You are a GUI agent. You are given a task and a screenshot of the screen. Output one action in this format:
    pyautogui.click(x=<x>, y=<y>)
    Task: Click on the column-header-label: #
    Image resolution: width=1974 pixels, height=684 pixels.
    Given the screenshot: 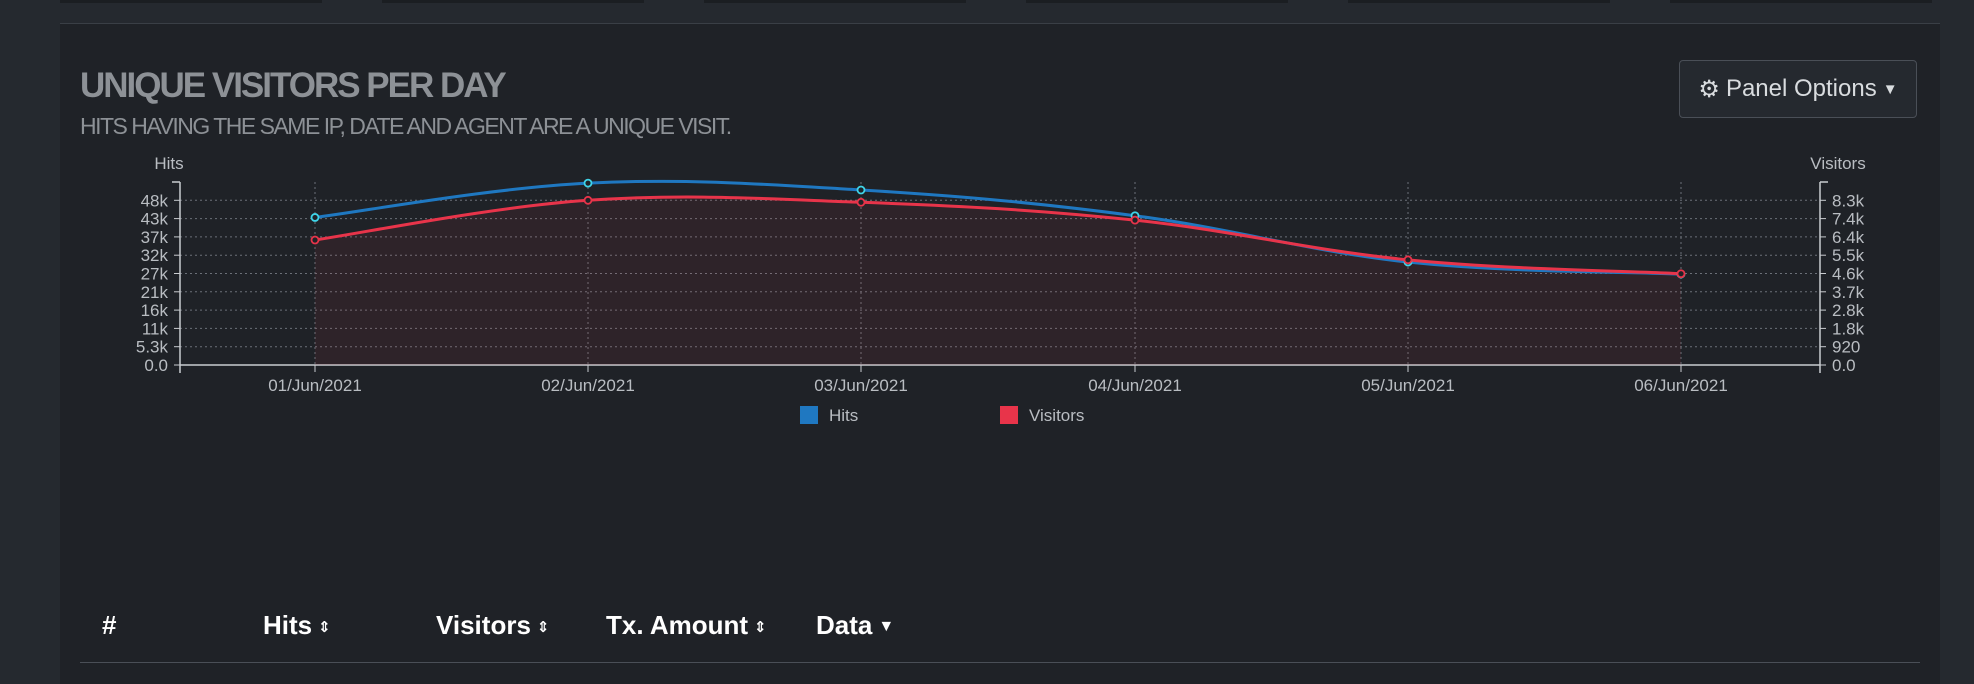 What is the action you would take?
    pyautogui.click(x=109, y=625)
    